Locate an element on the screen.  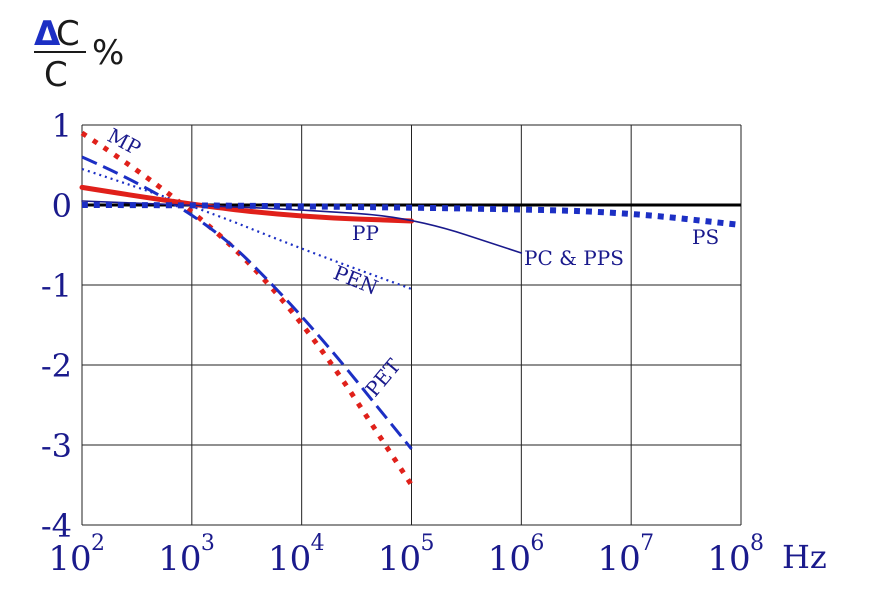
y-axis-label: Δ C C % is located at coordinates (79, 54).